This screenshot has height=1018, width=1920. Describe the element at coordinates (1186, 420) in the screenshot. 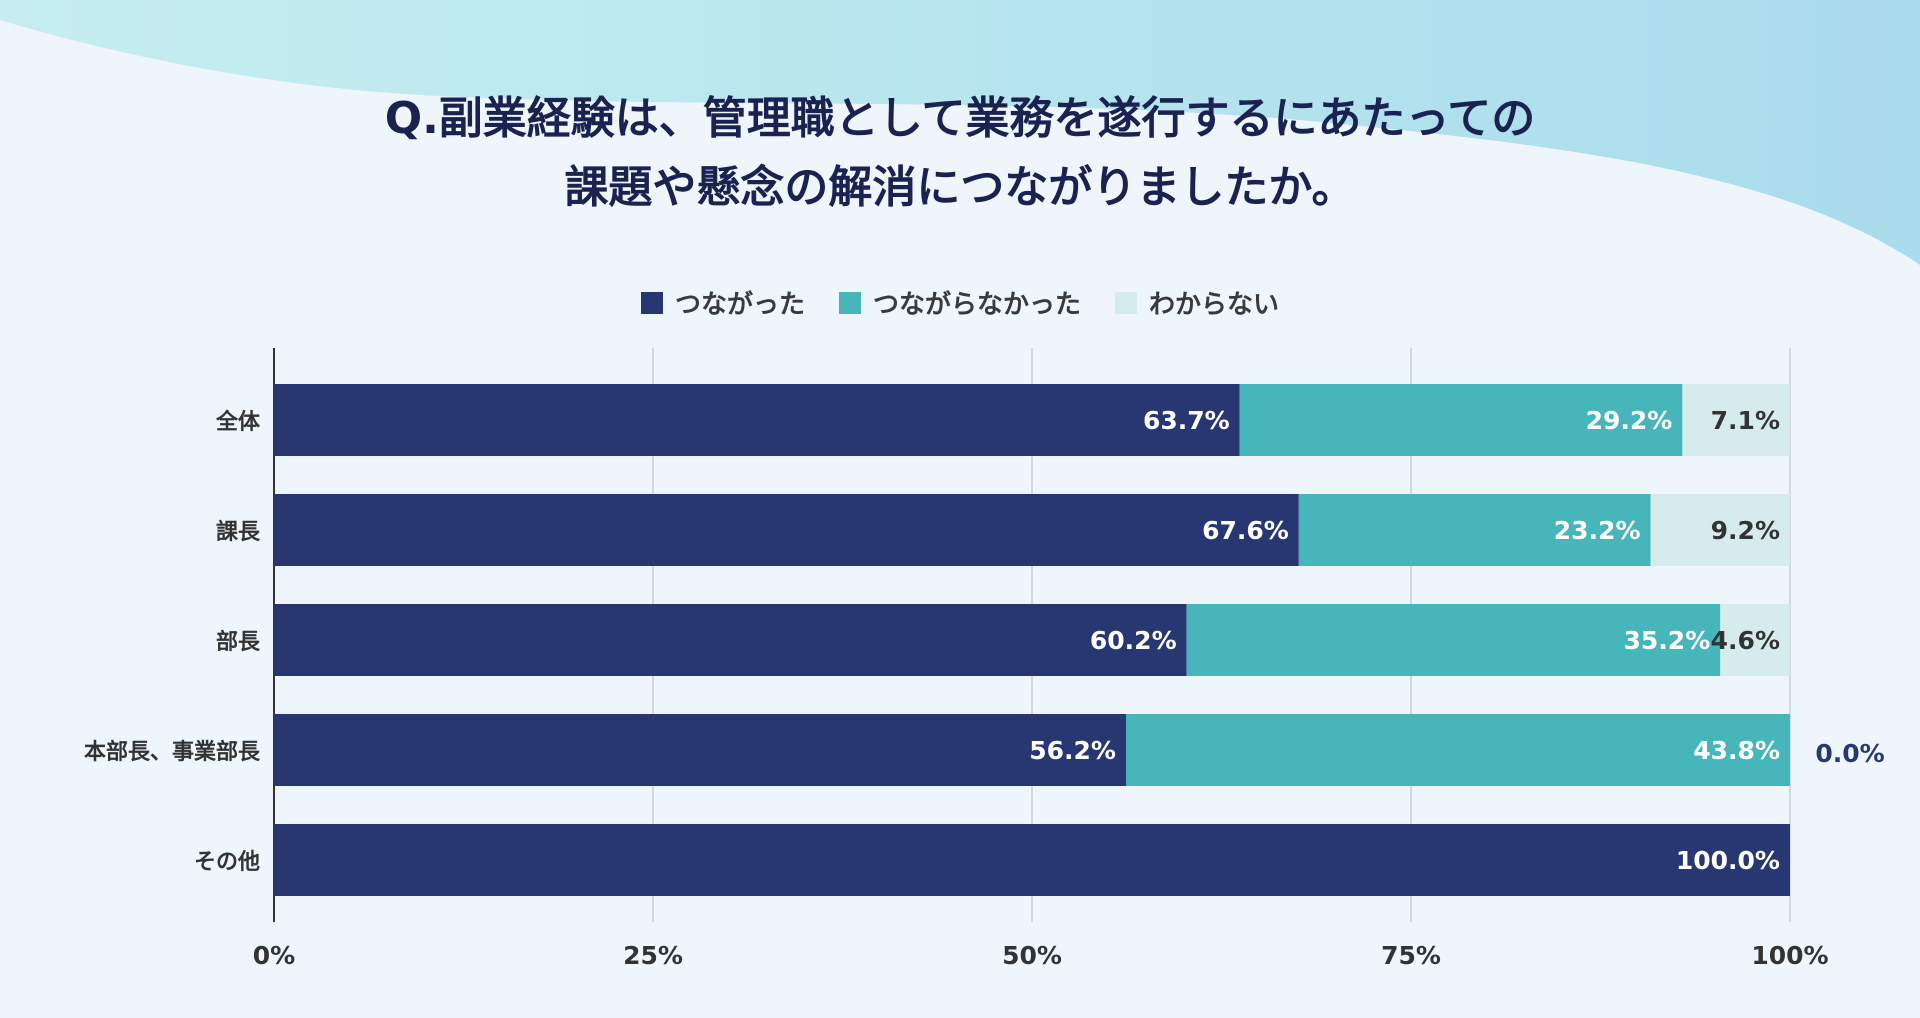

I see `data-label-s1-0: 63.7%` at that location.